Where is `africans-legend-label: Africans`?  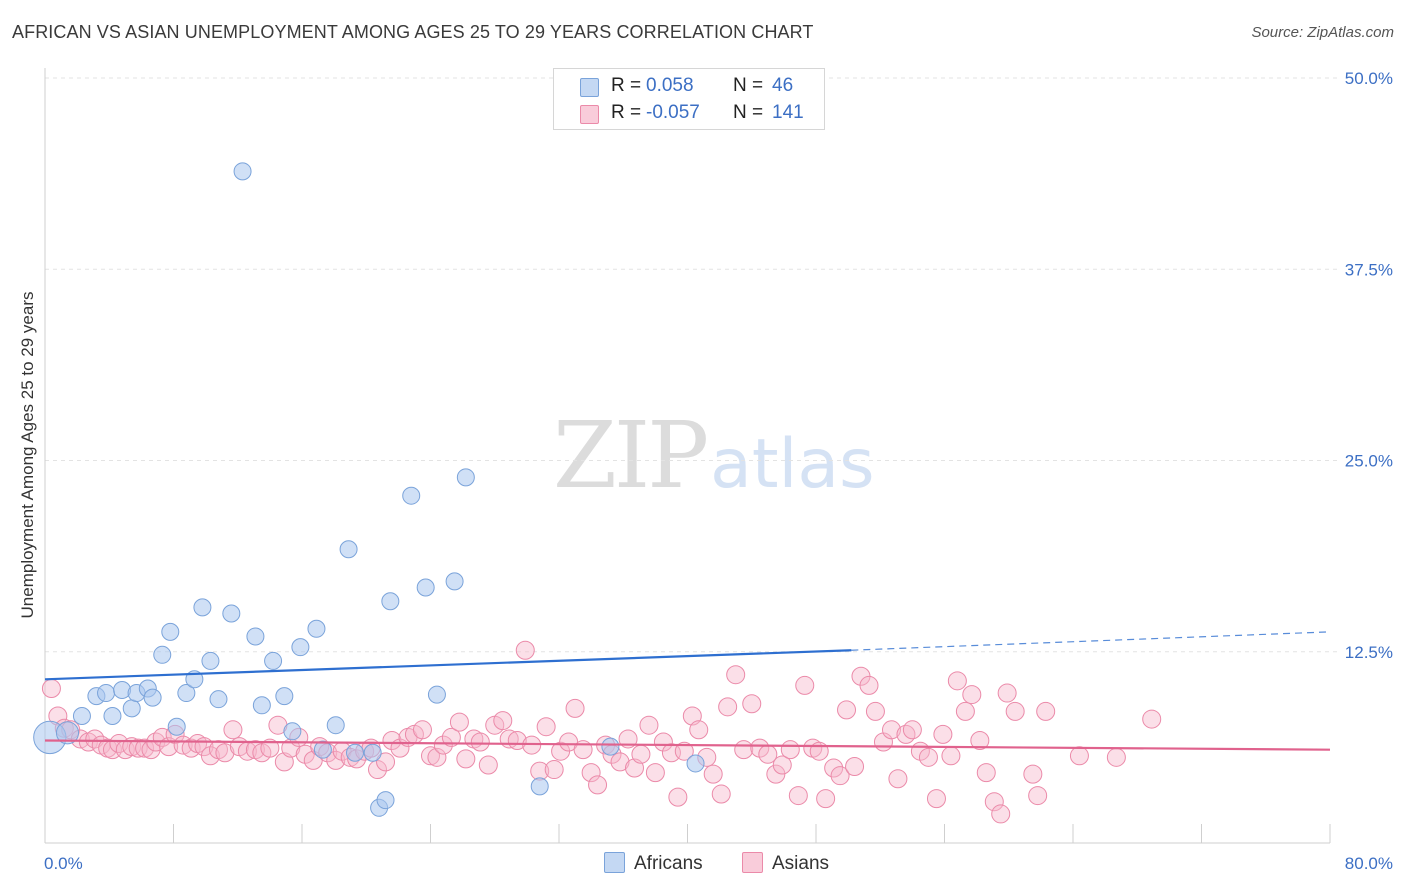
africans-legend-label: Africans is located at coordinates (668, 863).